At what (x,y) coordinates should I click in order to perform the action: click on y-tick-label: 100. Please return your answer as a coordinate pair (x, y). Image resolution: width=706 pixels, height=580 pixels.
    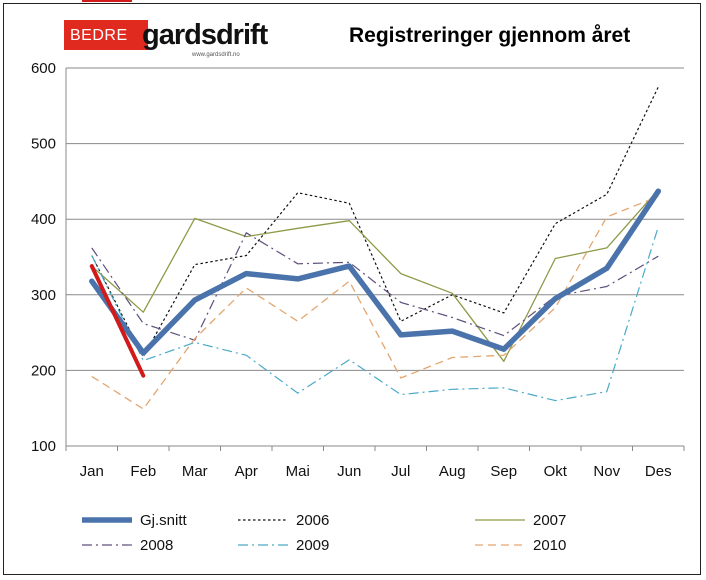
    Looking at the image, I should click on (43, 446).